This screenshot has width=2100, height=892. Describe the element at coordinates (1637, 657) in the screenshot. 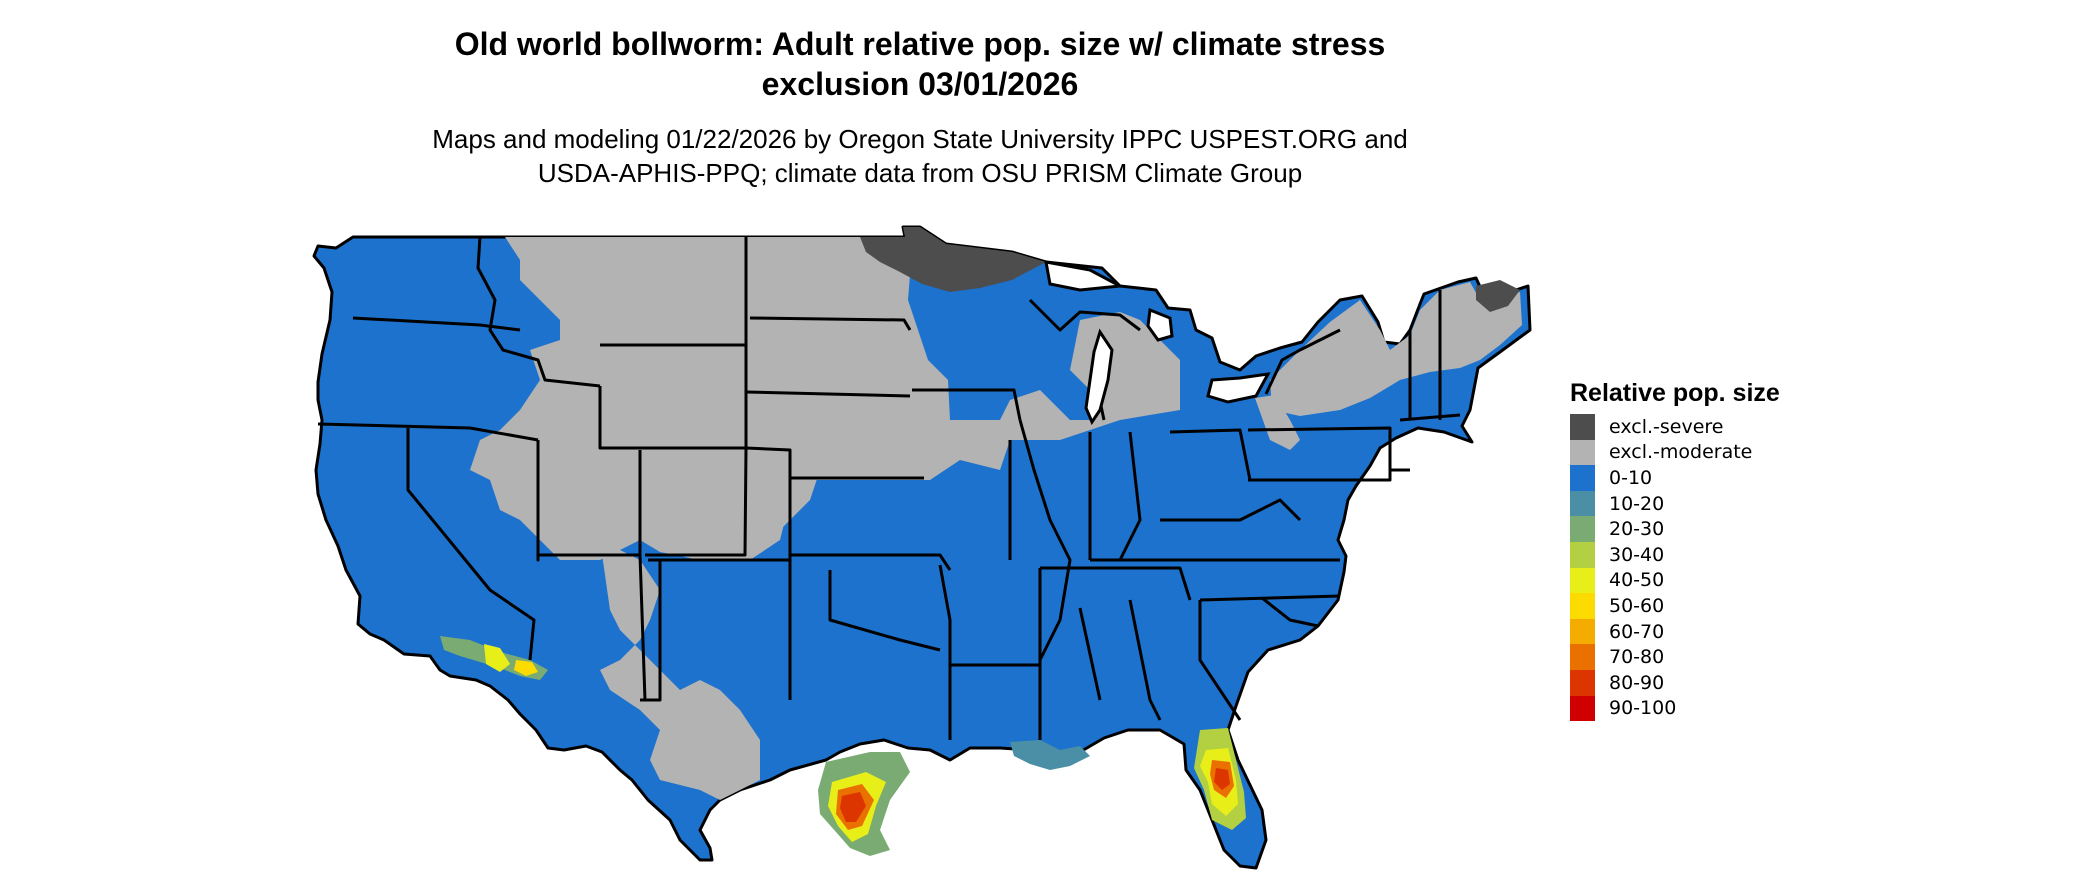

I see `legend-label: 70-80` at that location.